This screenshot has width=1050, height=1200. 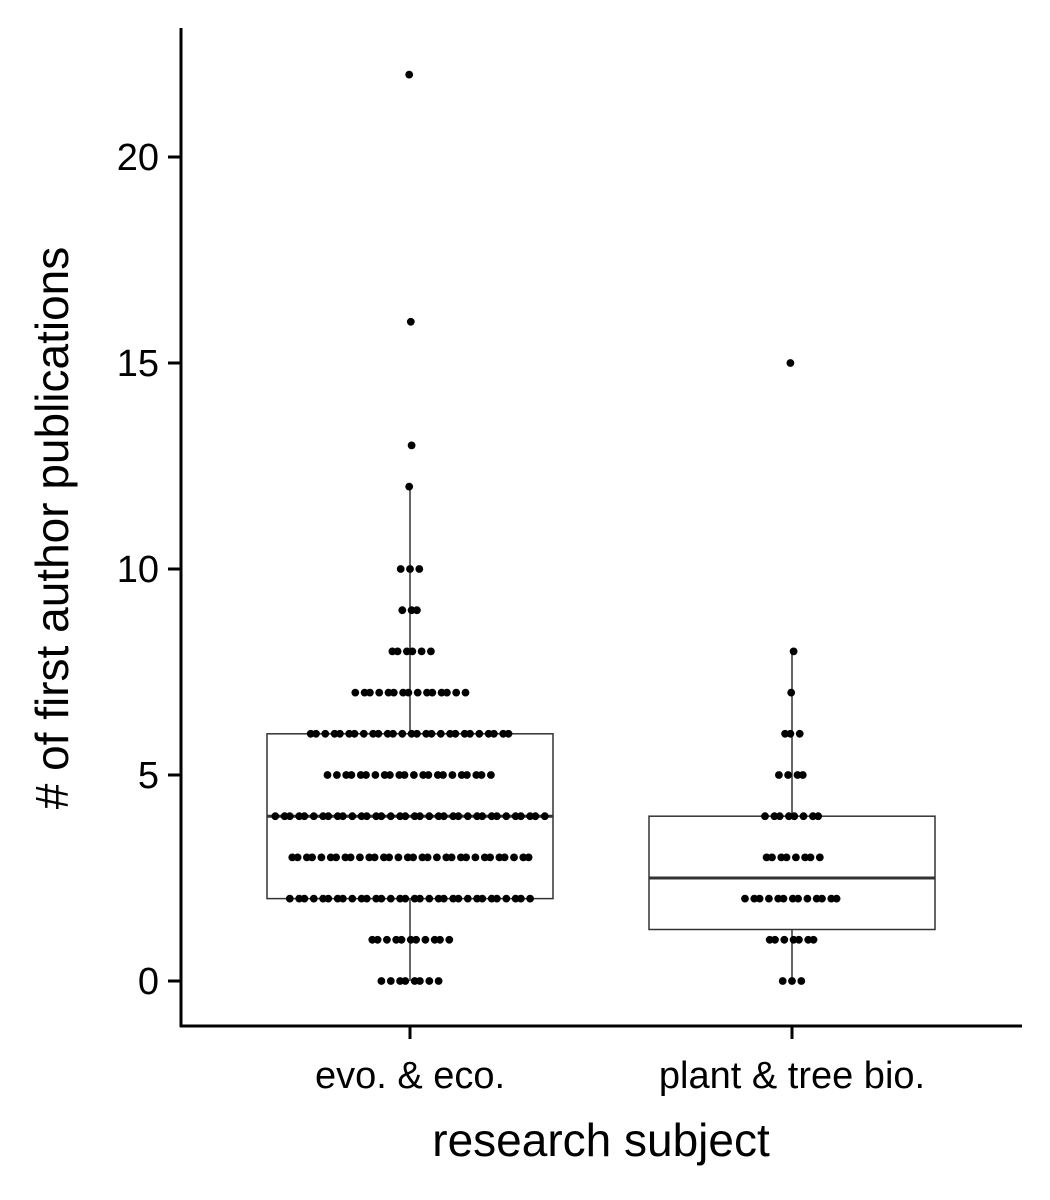 What do you see at coordinates (148, 776) in the screenshot?
I see `y-tick-label: 5` at bounding box center [148, 776].